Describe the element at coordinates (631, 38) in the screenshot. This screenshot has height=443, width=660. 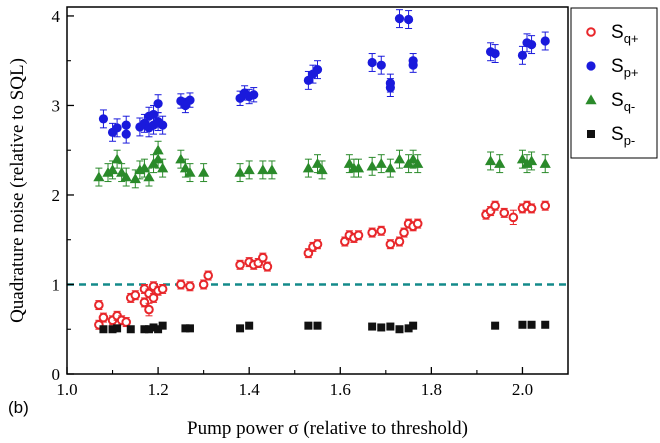
I see `legend-label-subscript: q+` at that location.